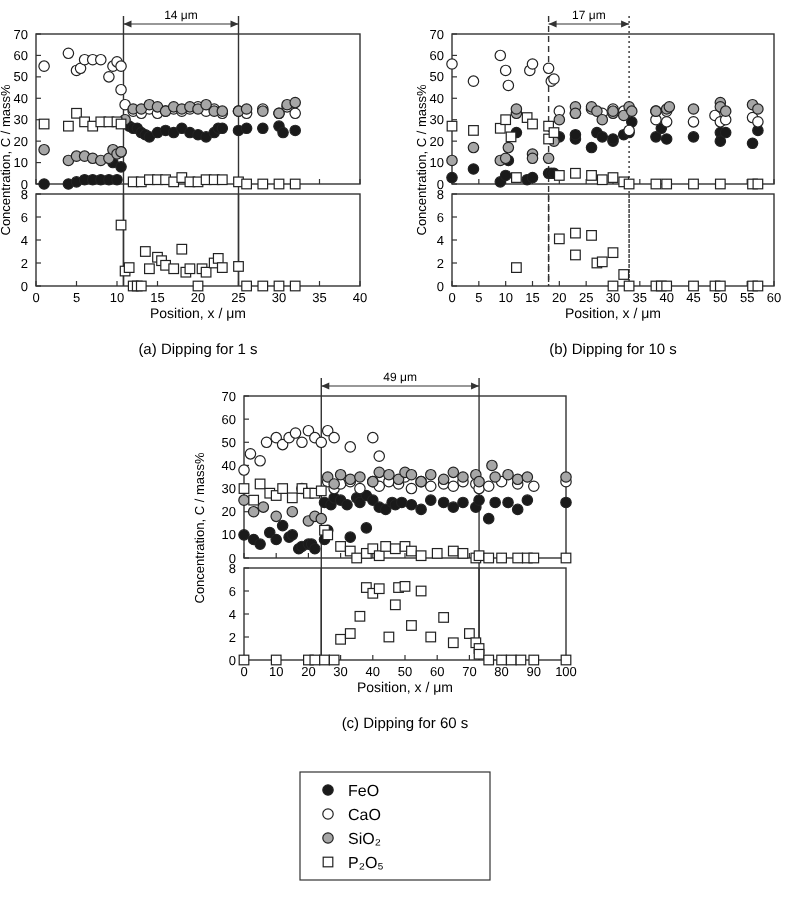 This screenshot has width=786, height=902. What do you see at coordinates (364, 791) in the screenshot?
I see `legend-label: FeO` at bounding box center [364, 791].